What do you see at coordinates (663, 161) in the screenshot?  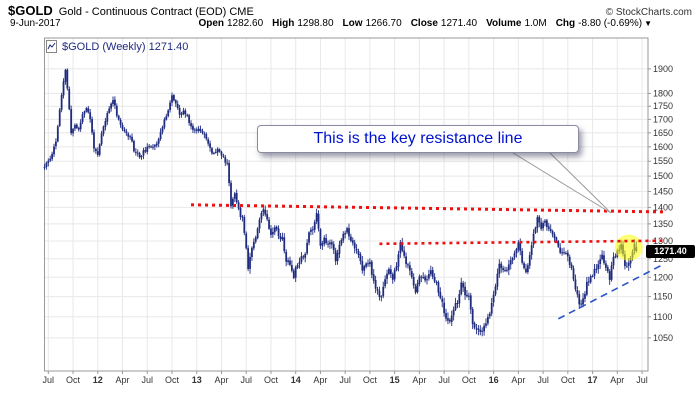 I see `svg-text: 1550` at bounding box center [663, 161].